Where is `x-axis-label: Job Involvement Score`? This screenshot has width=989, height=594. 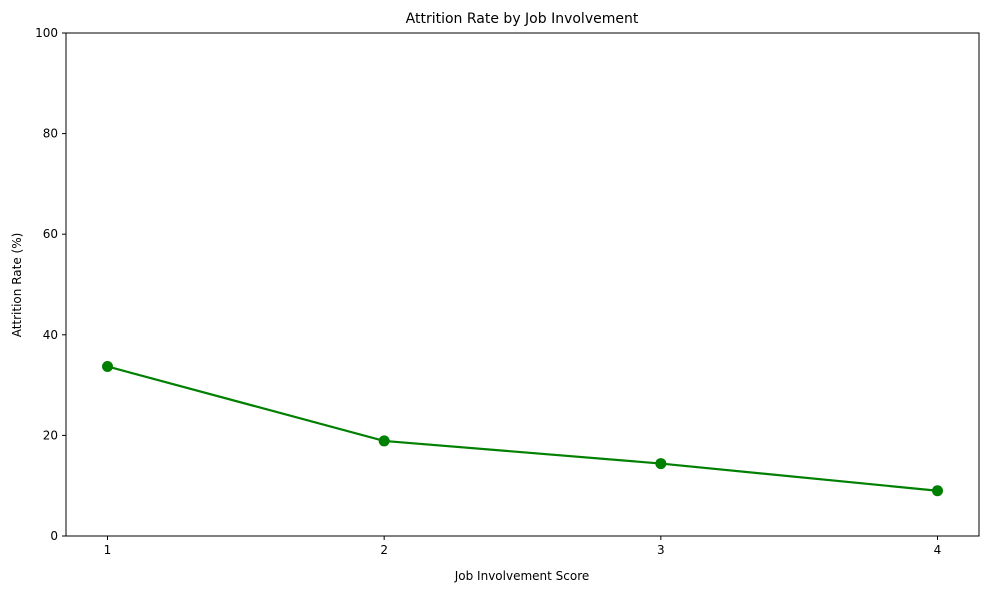 x-axis-label: Job Involvement Score is located at coordinates (522, 576).